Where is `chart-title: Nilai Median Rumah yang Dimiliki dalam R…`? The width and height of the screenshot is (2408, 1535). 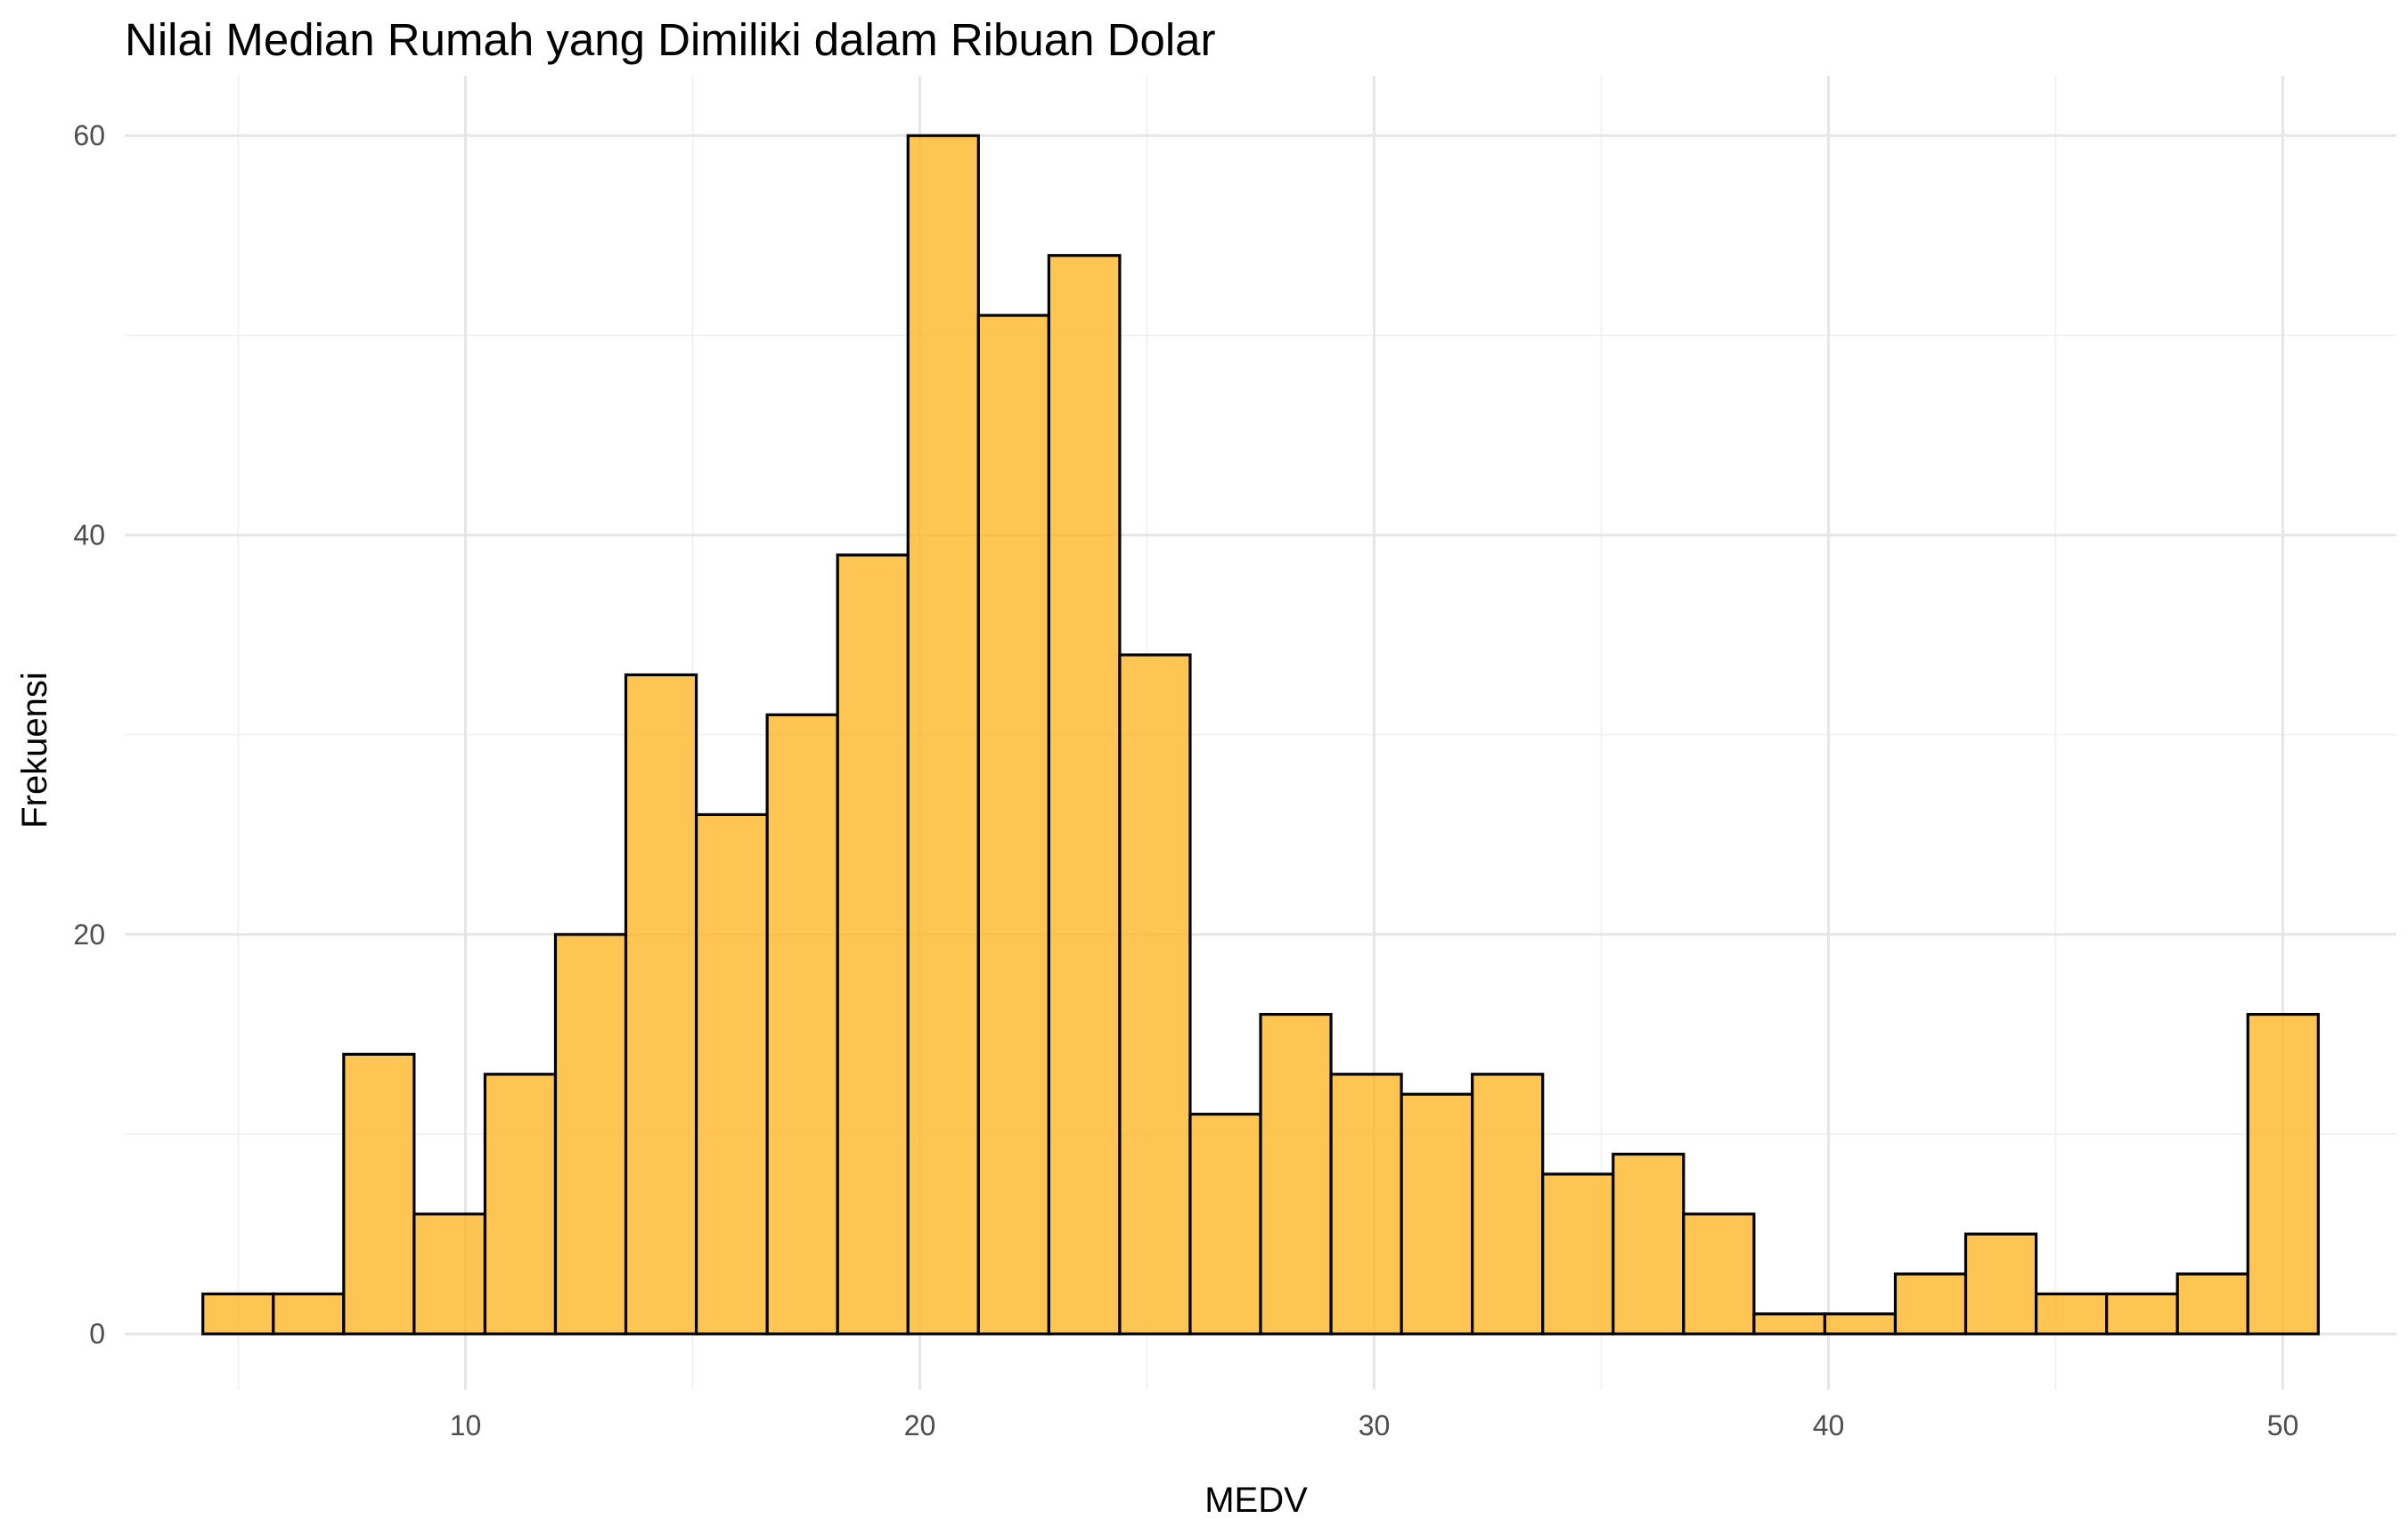 chart-title: Nilai Median Rumah yang Dimiliki dalam R… is located at coordinates (670, 39).